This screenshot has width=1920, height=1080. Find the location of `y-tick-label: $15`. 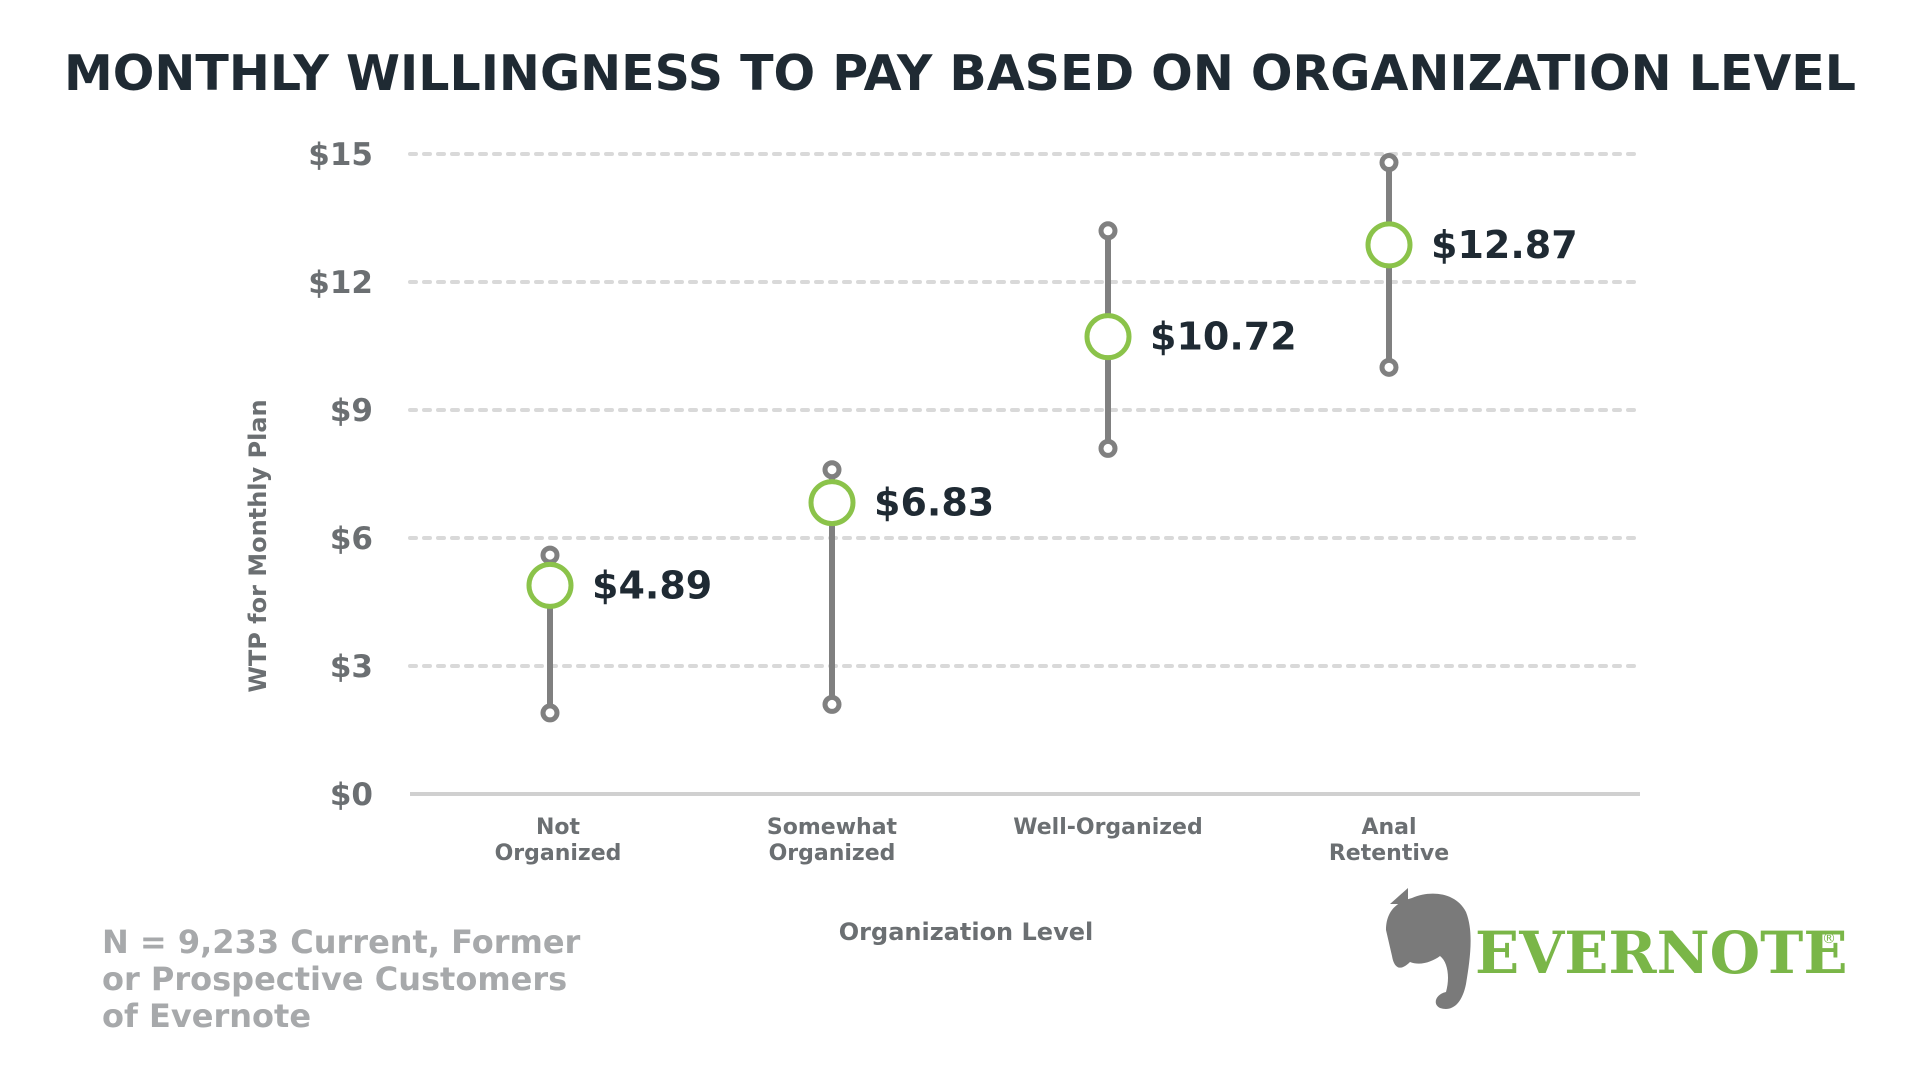

y-tick-label: $15 is located at coordinates (340, 155).